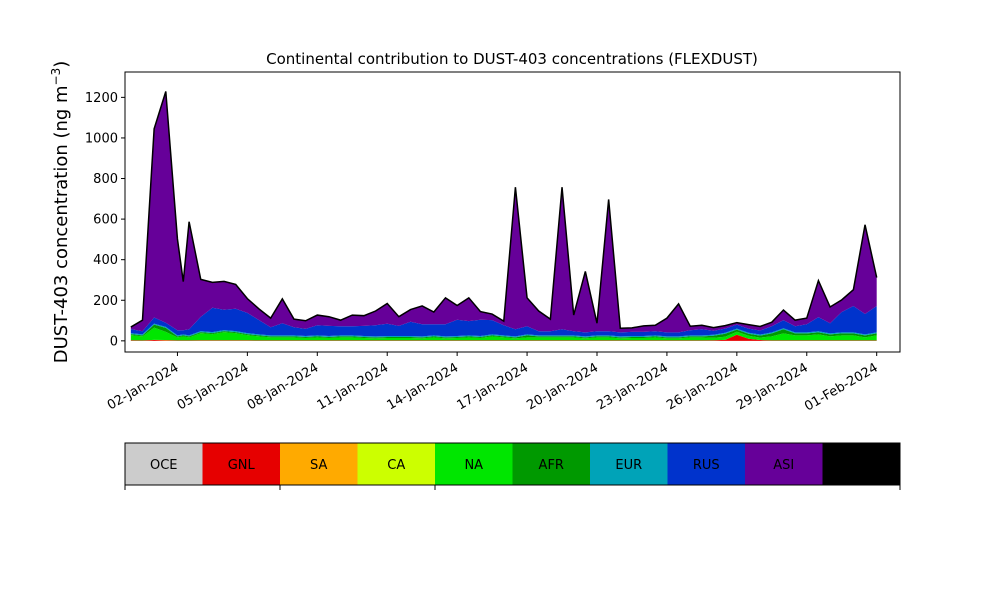  What do you see at coordinates (632, 386) in the screenshot?
I see `x-tick-label: 23-Jan-2024` at bounding box center [632, 386].